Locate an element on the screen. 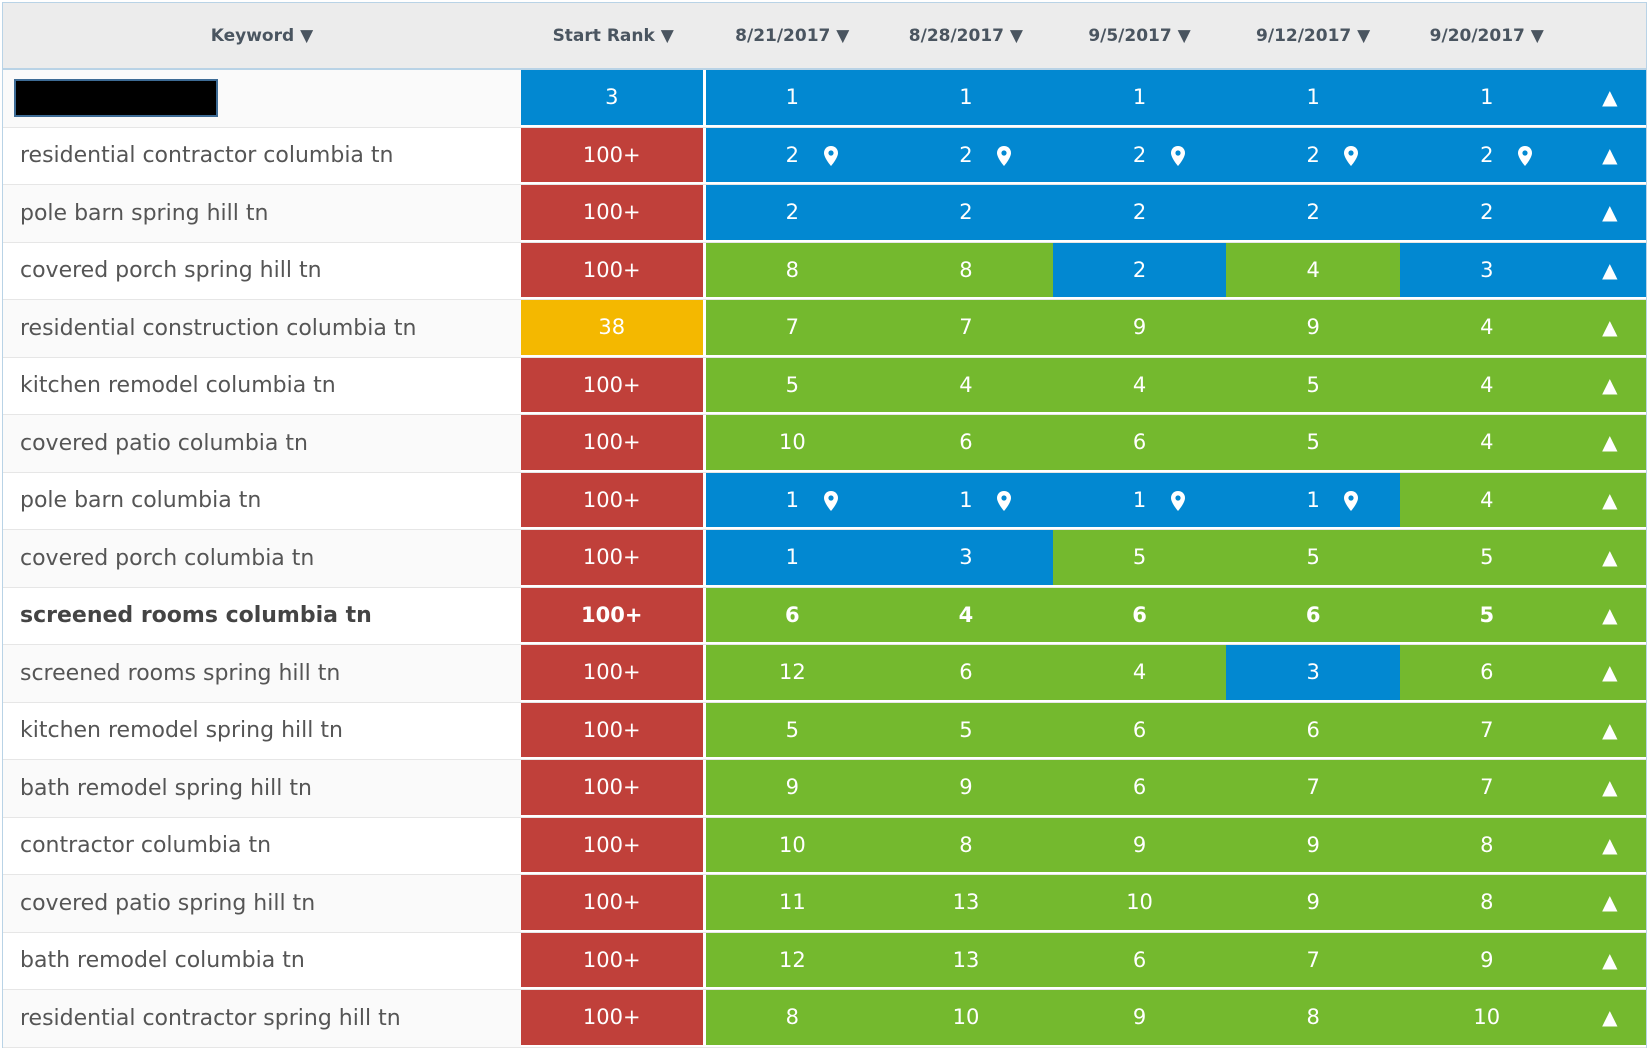 Image resolution: width=1650 pixels, height=1050 pixels. col-keyword: Keyword ▼ is located at coordinates (262, 35).